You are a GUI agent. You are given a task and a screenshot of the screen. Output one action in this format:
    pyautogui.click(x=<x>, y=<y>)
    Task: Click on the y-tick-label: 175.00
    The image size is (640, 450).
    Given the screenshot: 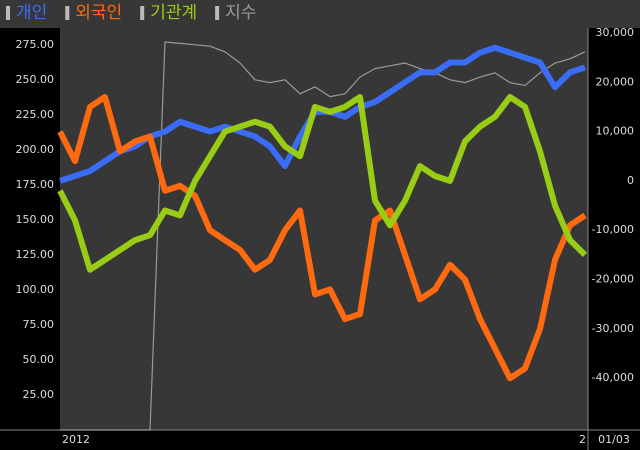 What is the action you would take?
    pyautogui.click(x=35, y=184)
    